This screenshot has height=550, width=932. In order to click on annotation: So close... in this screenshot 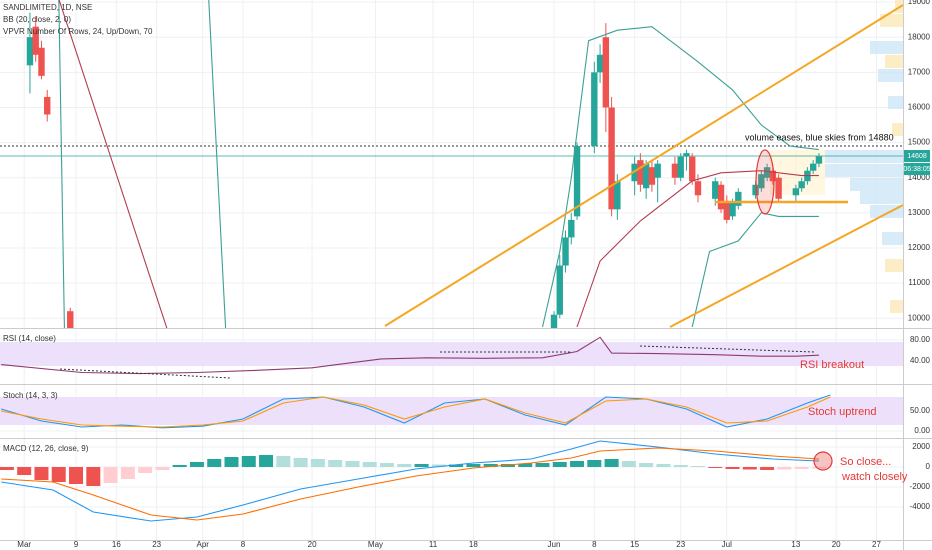, I will do `click(865, 462)`.